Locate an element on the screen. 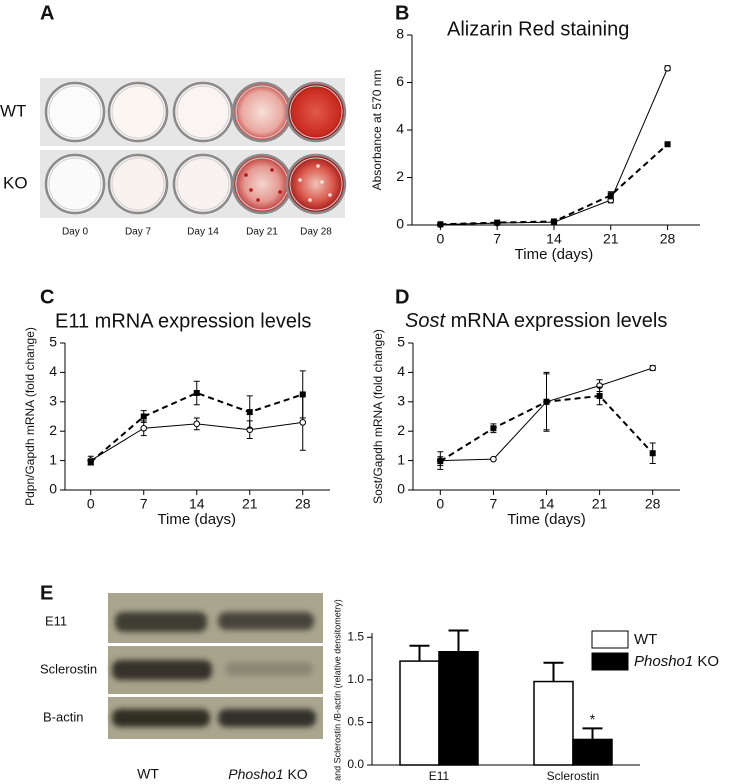 The height and width of the screenshot is (784, 733). y-tick-label: 4 is located at coordinates (401, 371).